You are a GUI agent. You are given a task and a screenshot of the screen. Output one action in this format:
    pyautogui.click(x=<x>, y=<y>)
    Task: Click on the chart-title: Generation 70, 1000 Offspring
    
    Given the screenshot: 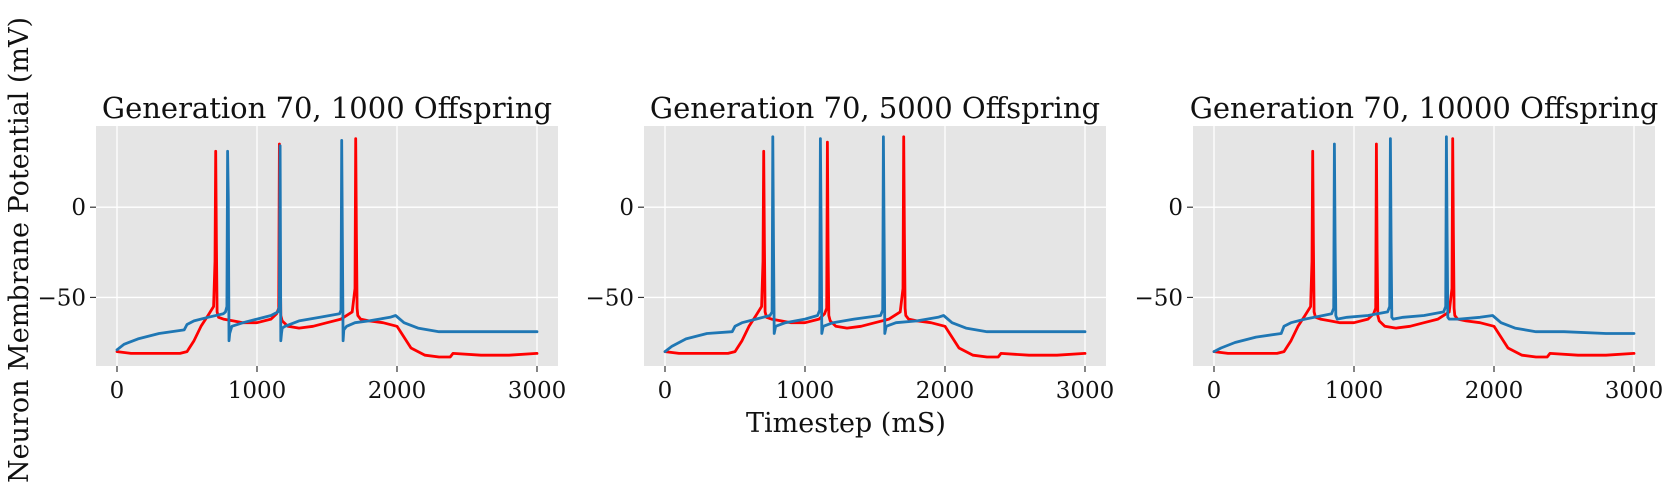 What is the action you would take?
    pyautogui.click(x=327, y=108)
    